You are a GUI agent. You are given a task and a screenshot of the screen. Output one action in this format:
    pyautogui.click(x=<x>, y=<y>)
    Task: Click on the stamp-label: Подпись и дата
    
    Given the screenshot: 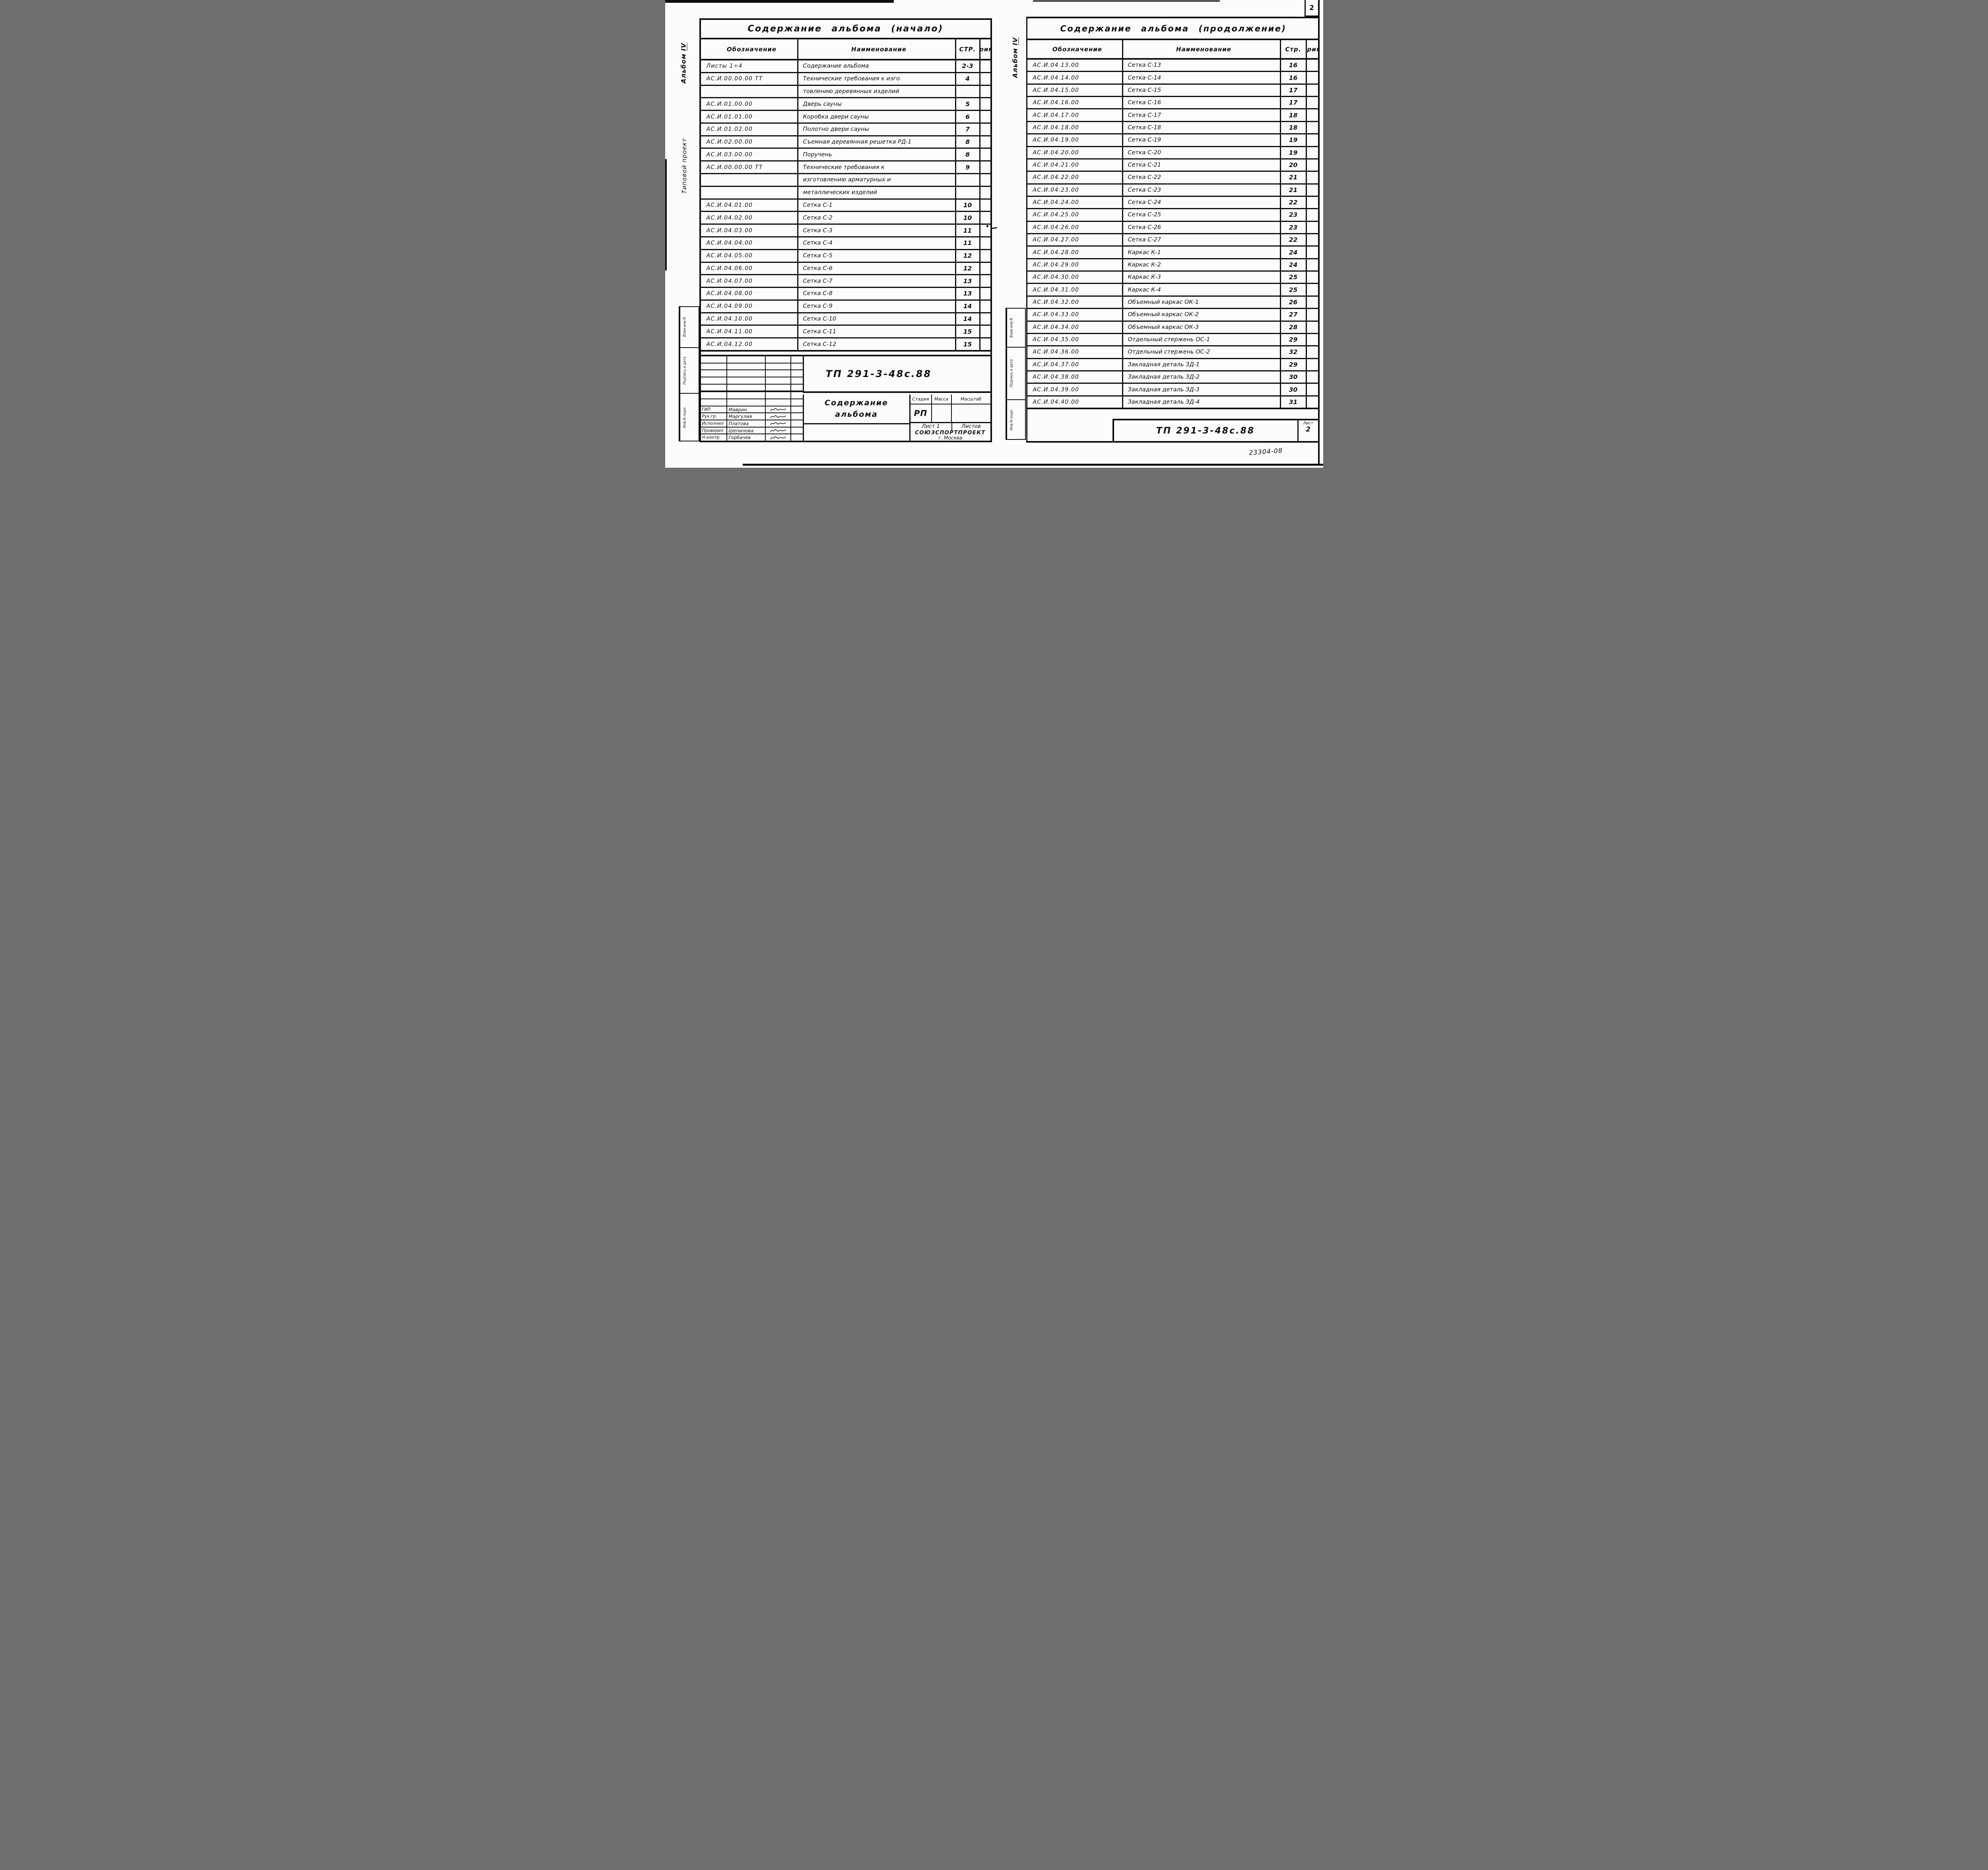 What is the action you would take?
    pyautogui.click(x=1011, y=374)
    